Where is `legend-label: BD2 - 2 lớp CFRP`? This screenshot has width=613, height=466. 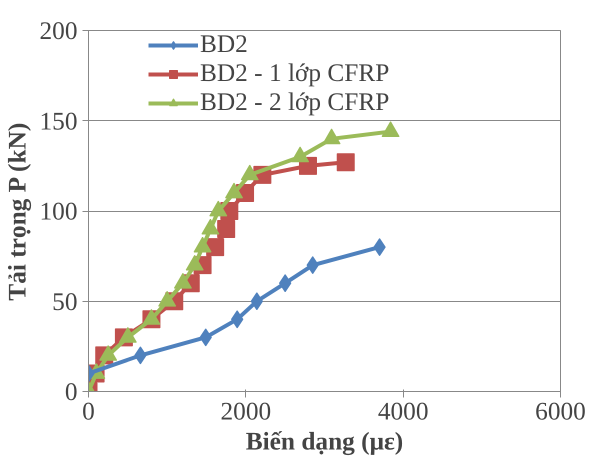 legend-label: BD2 - 2 lớp CFRP is located at coordinates (295, 102).